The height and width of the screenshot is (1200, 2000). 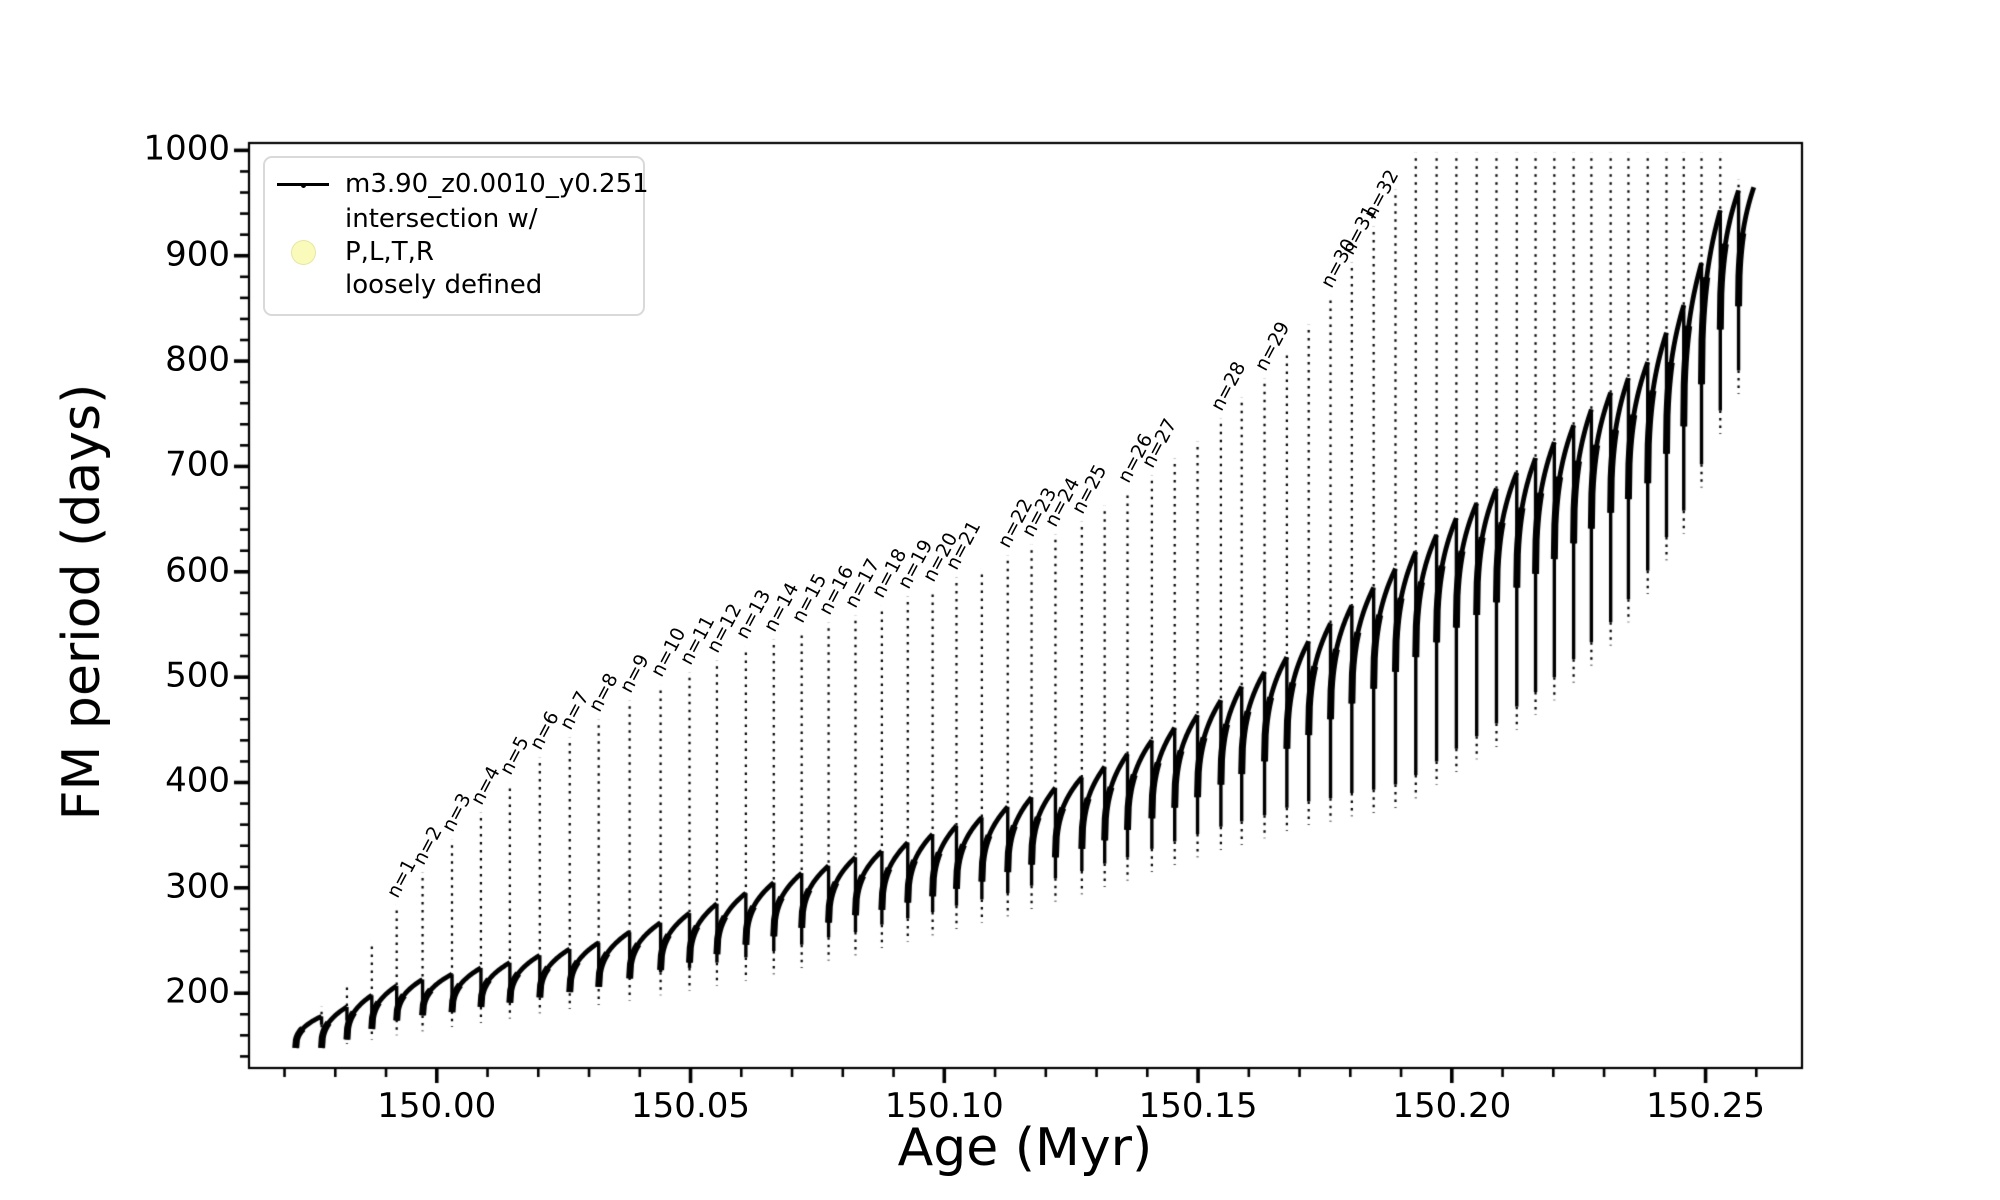 I want to click on x-tick-label: 150.10, so click(x=944, y=1106).